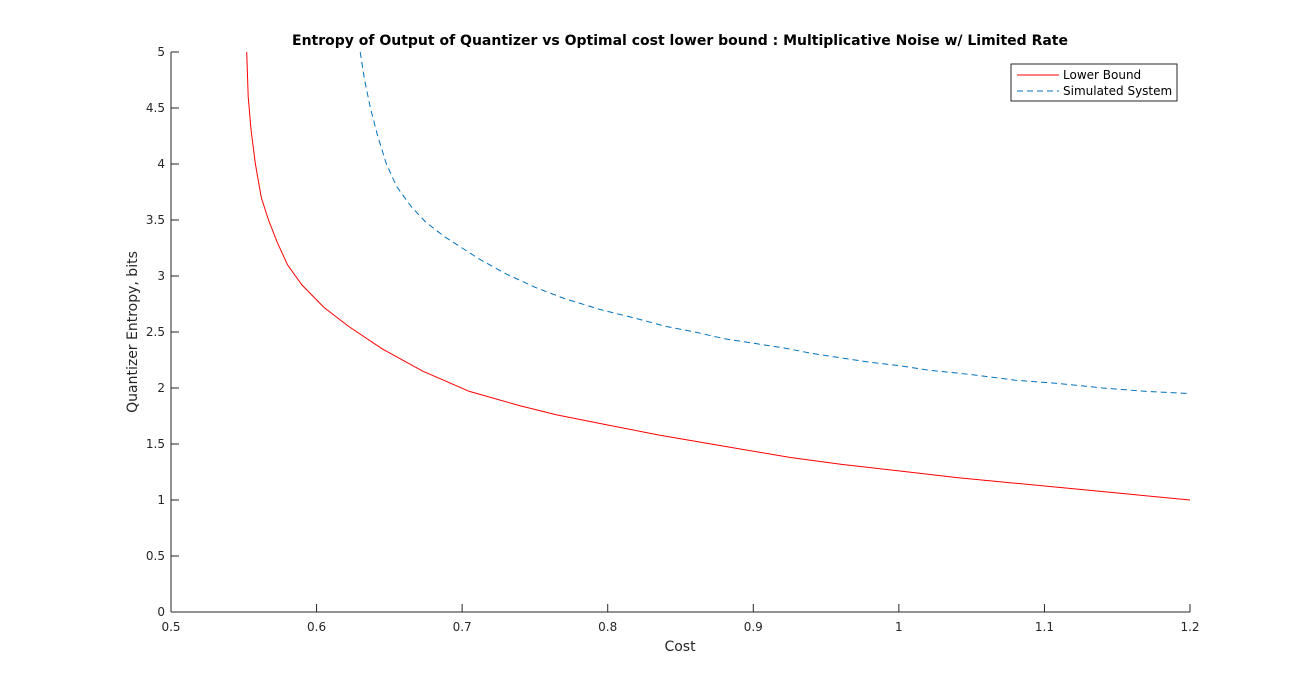  What do you see at coordinates (1117, 91) in the screenshot?
I see `legend-label-simulated-system: Simulated System` at bounding box center [1117, 91].